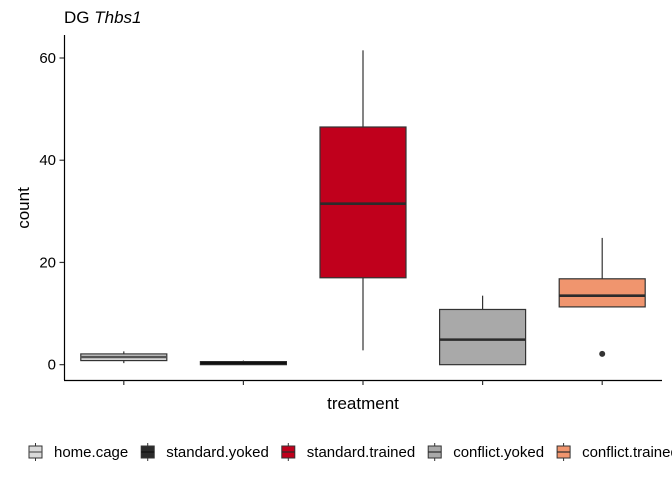 This screenshot has width=672, height=480. What do you see at coordinates (79, 17) in the screenshot?
I see `chart-title-prefix: DG` at bounding box center [79, 17].